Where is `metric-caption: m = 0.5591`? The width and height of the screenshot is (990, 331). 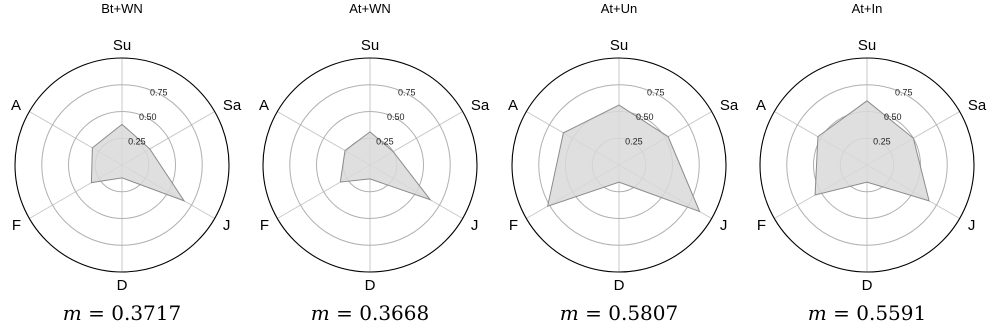
metric-caption: m = 0.5591 is located at coordinates (867, 313).